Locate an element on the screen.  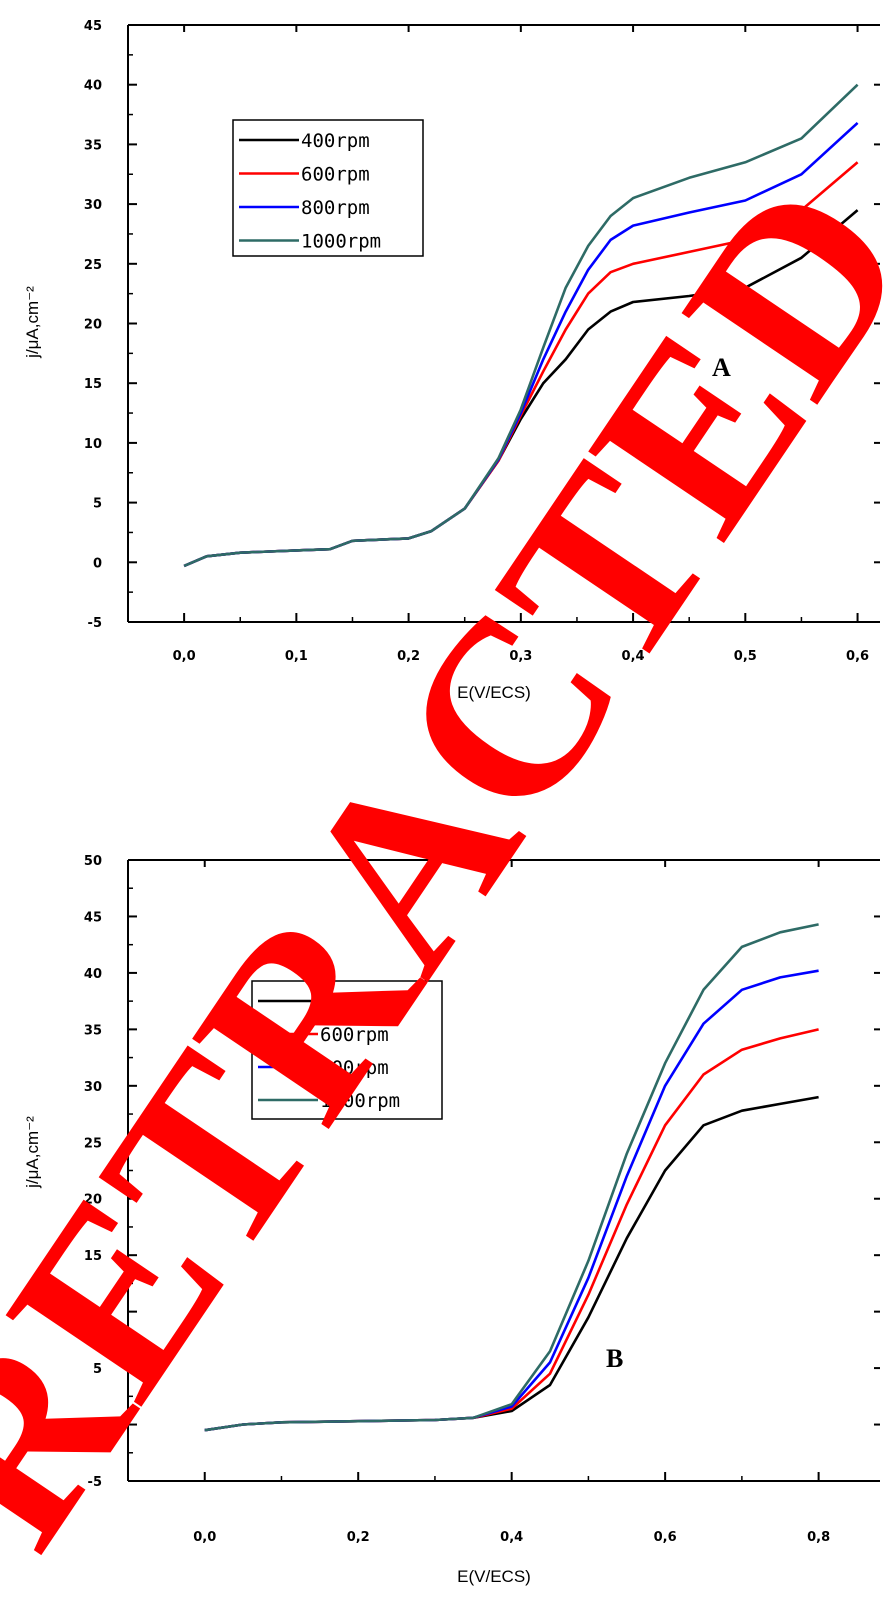
x-tick-label: 0,5 is located at coordinates (745, 656).